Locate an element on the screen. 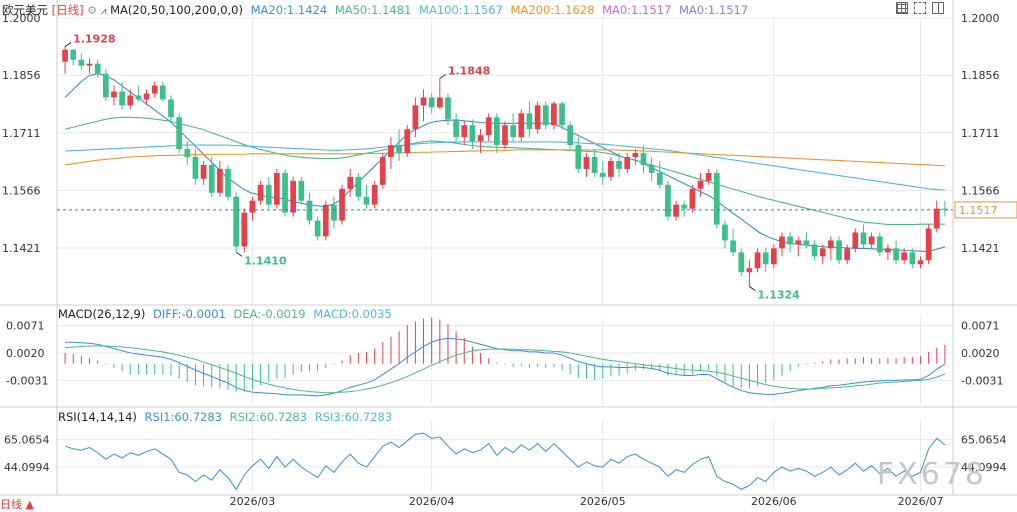 The width and height of the screenshot is (1017, 512). macd-diff-line is located at coordinates (505, 367).